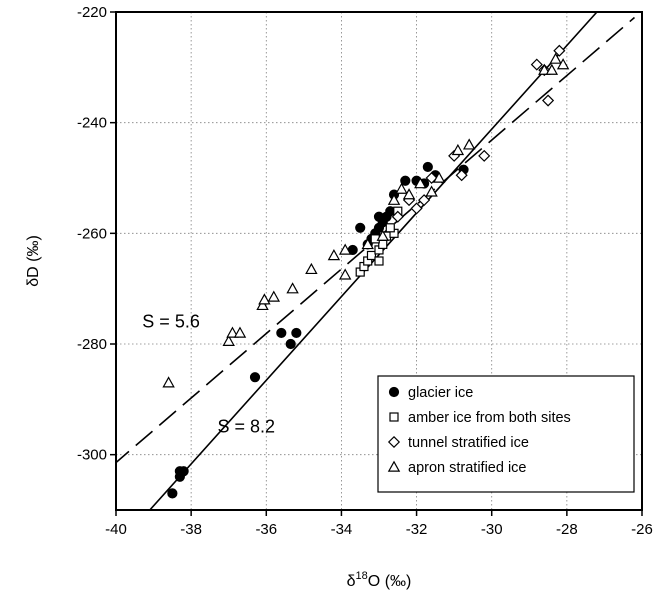 The image size is (672, 599). I want to click on y-tick-label: -300, so click(92, 455).